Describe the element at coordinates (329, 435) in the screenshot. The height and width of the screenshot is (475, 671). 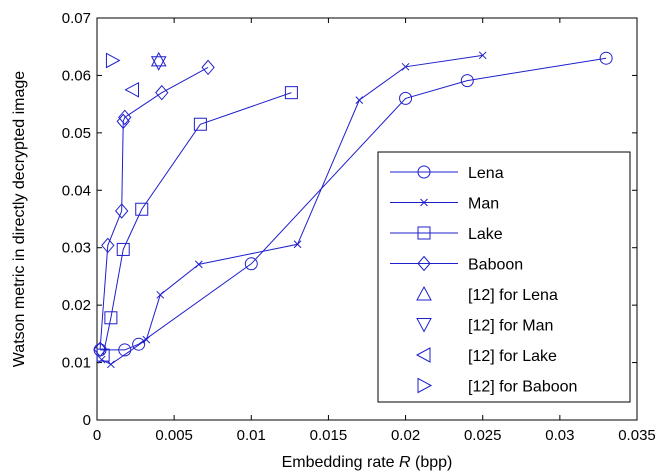
I see `x-tick-label: 0.015` at that location.